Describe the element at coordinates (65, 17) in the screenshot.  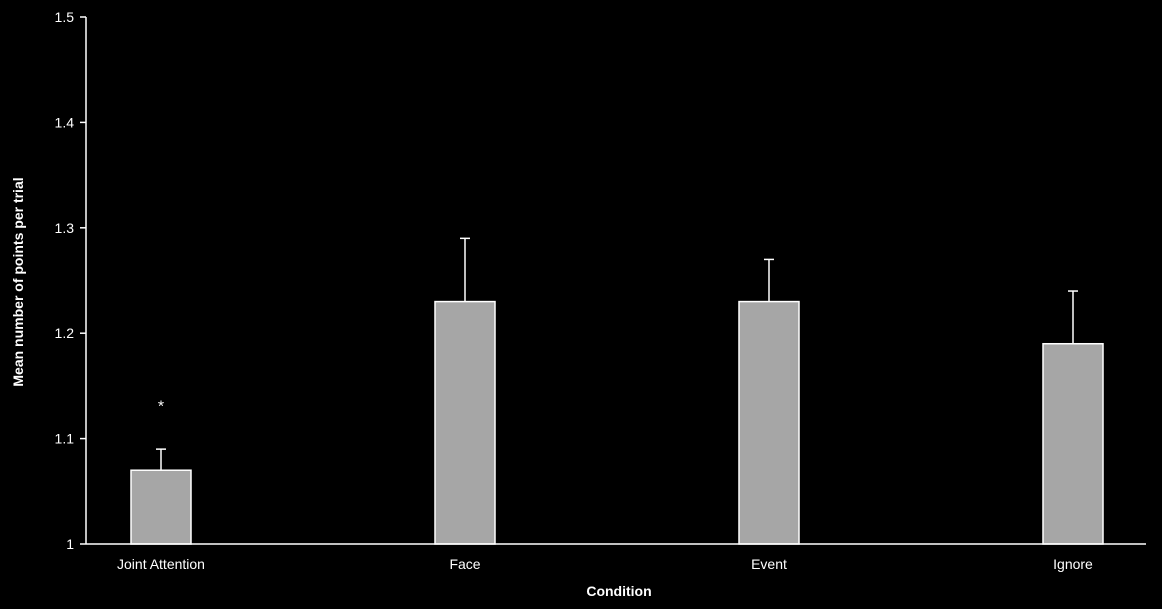
I see `y-tick-label: 1.5` at that location.